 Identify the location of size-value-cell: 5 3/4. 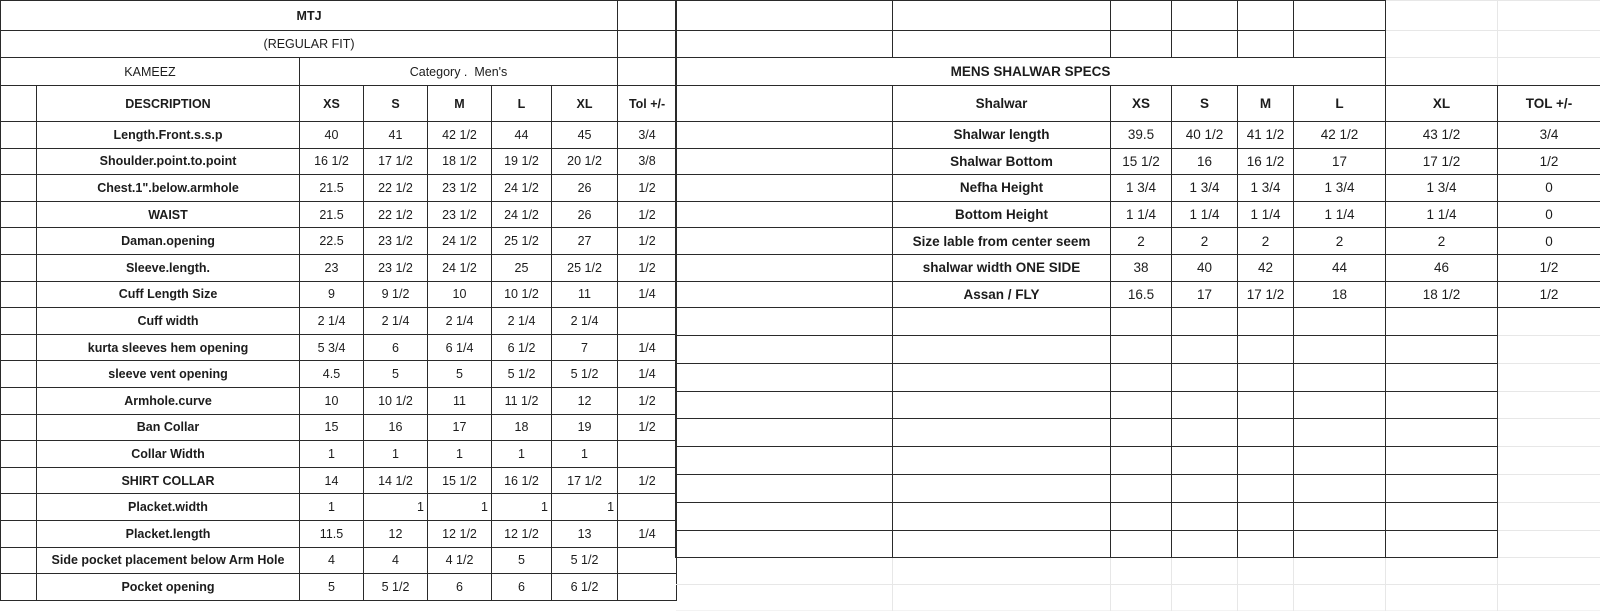
(331, 347).